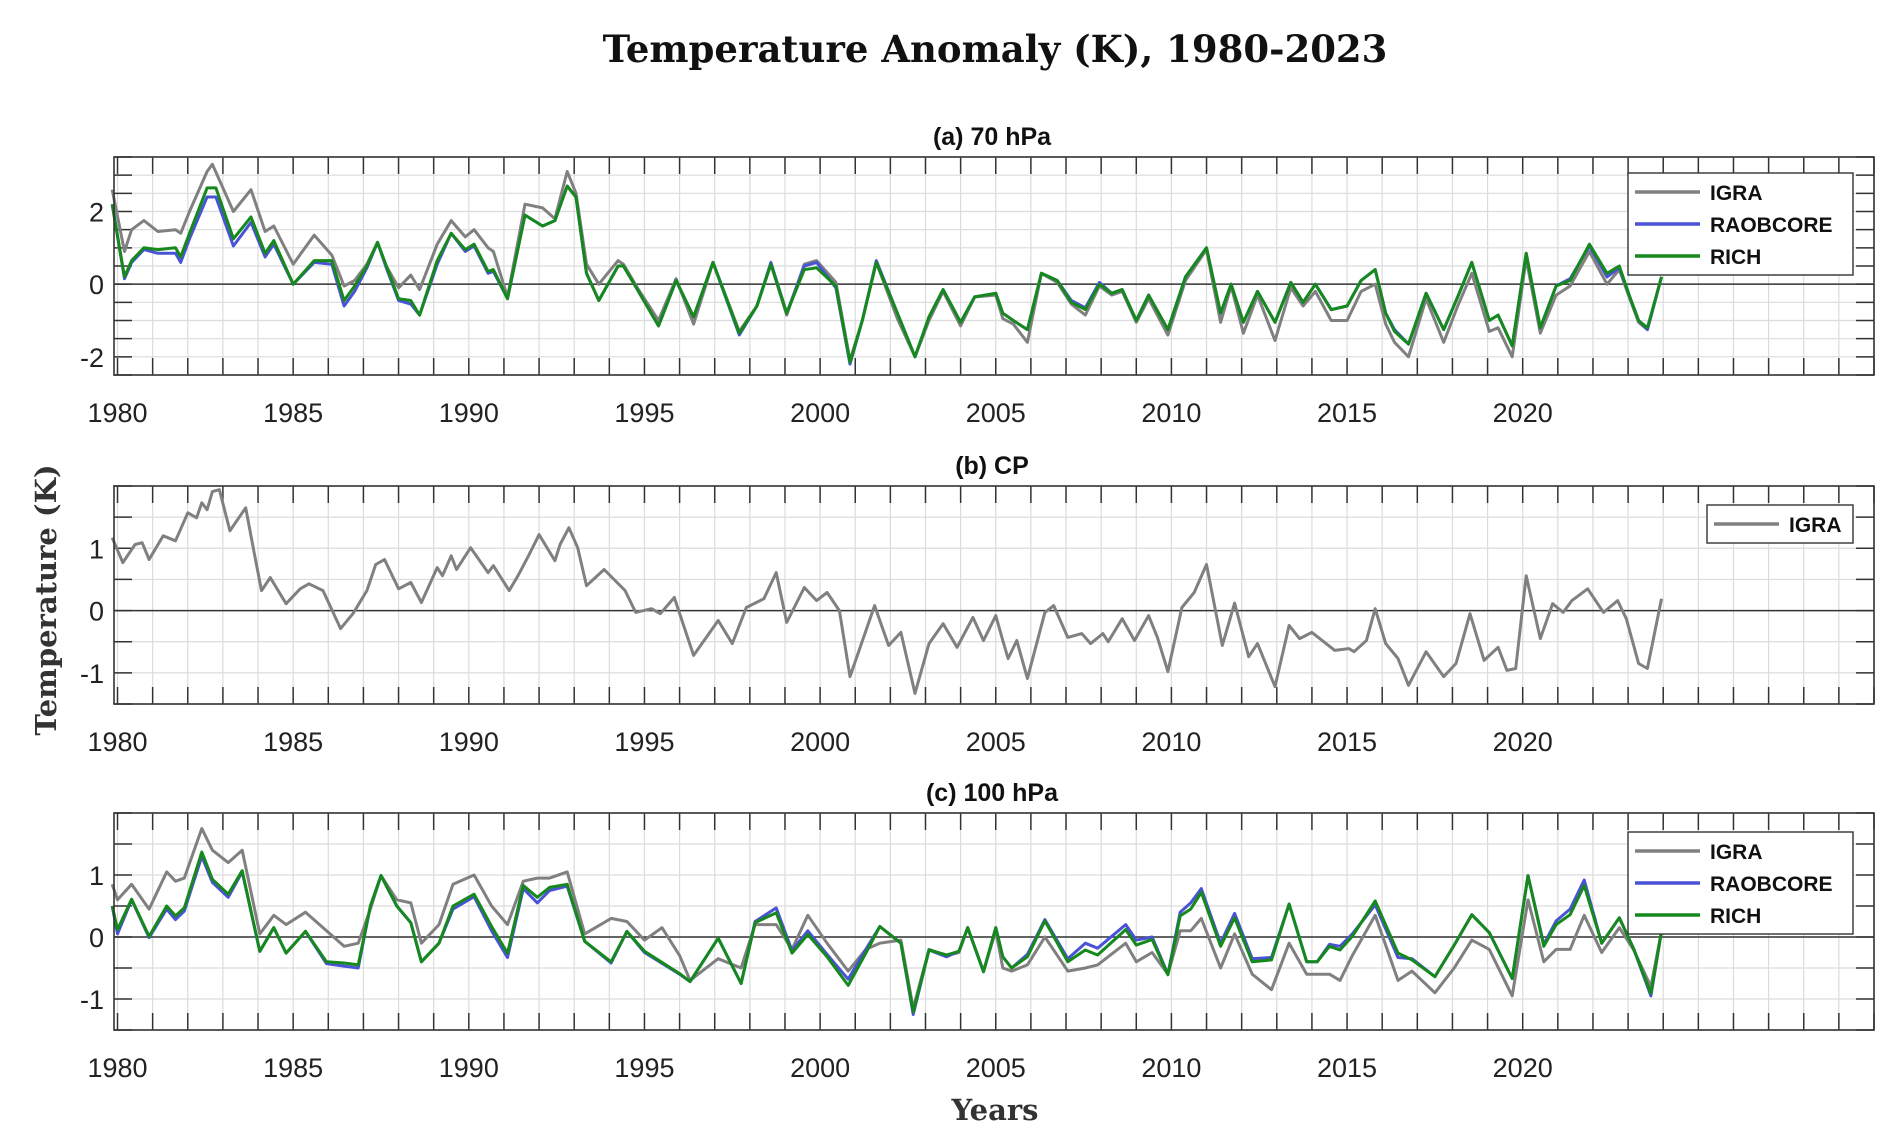 The image size is (1892, 1148). Describe the element at coordinates (96, 213) in the screenshot. I see `y-tick-label: 2` at that location.